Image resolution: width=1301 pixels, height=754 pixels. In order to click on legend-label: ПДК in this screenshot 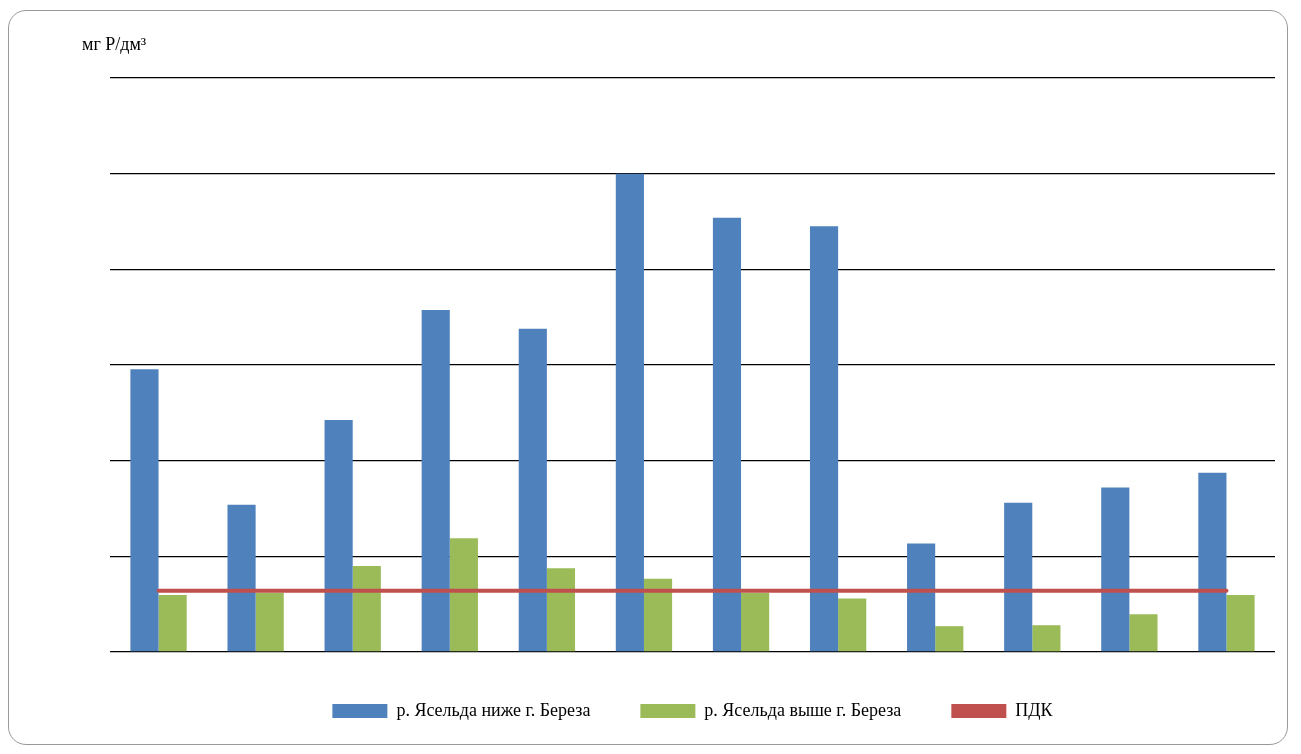, I will do `click(1034, 709)`.